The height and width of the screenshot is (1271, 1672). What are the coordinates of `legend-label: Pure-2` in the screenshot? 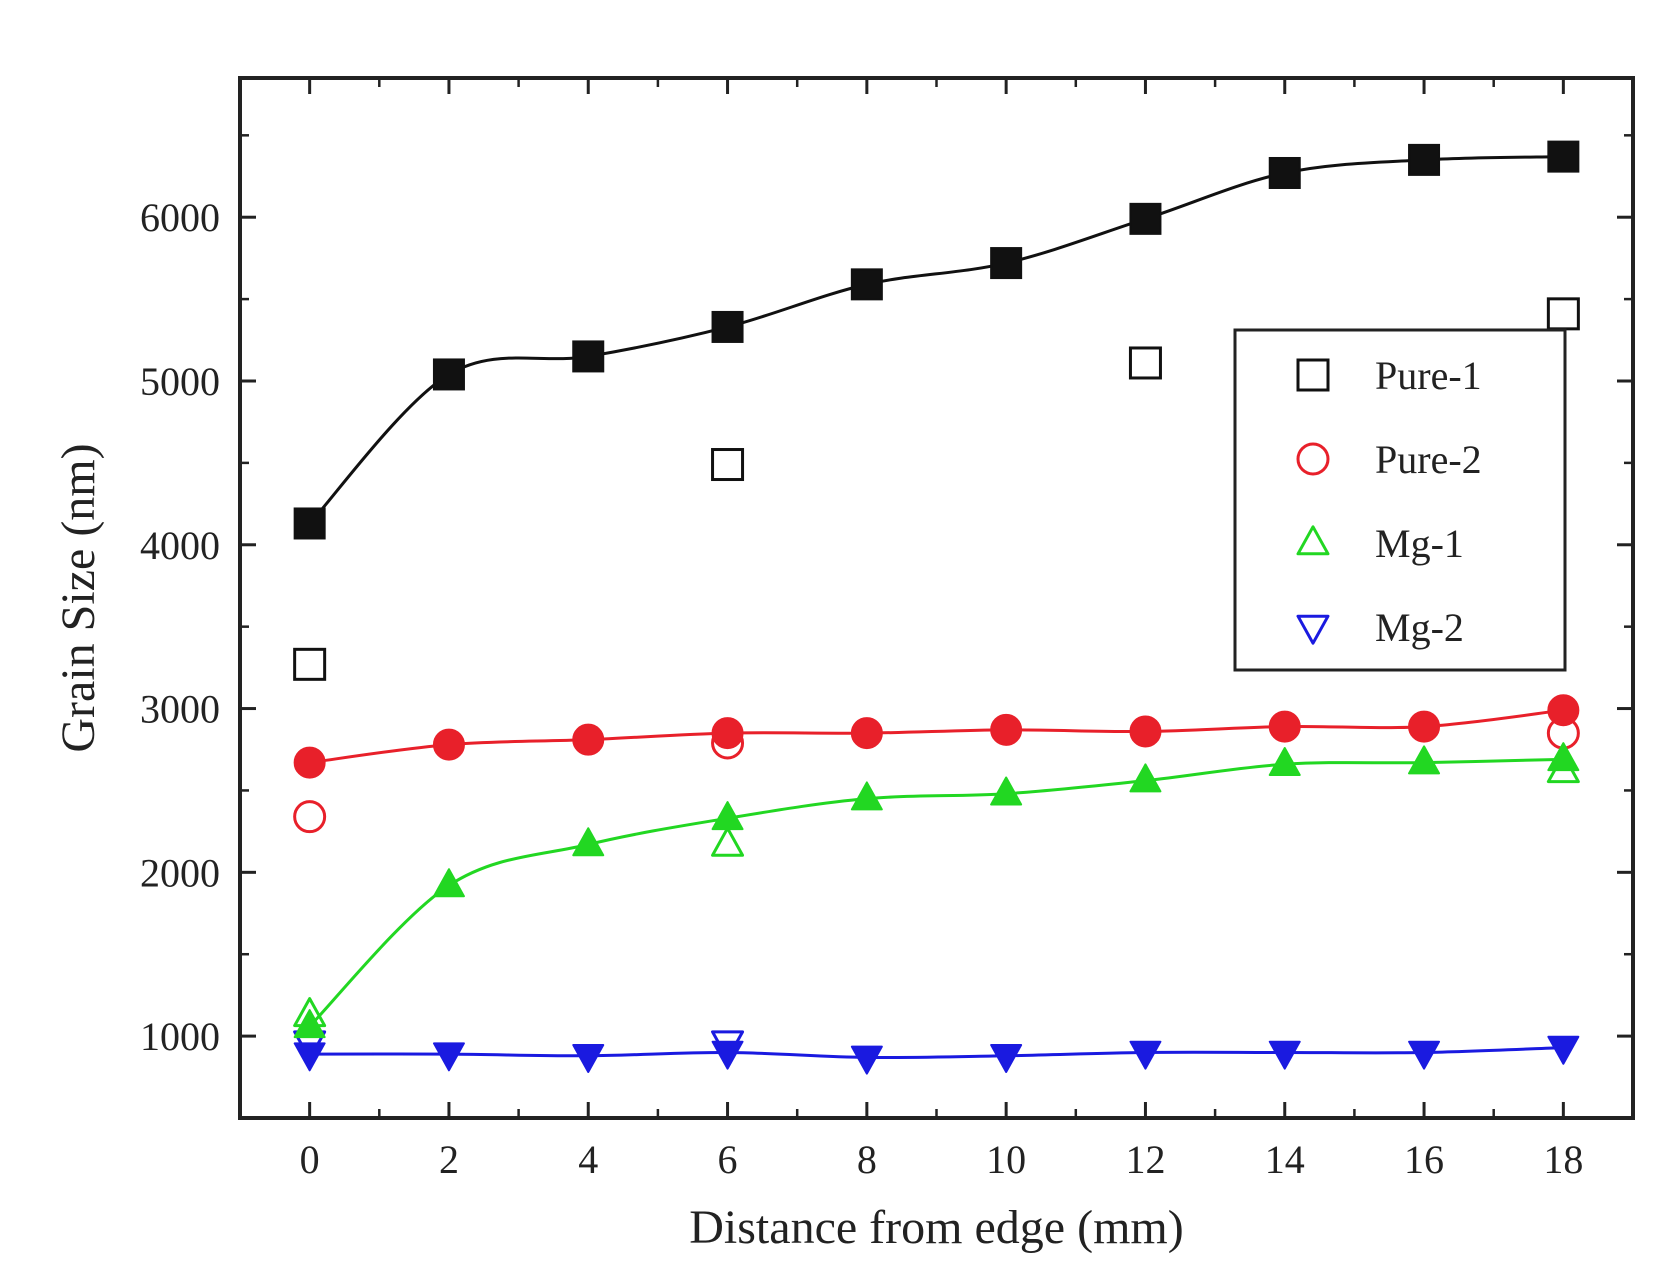 It's located at (1428, 459).